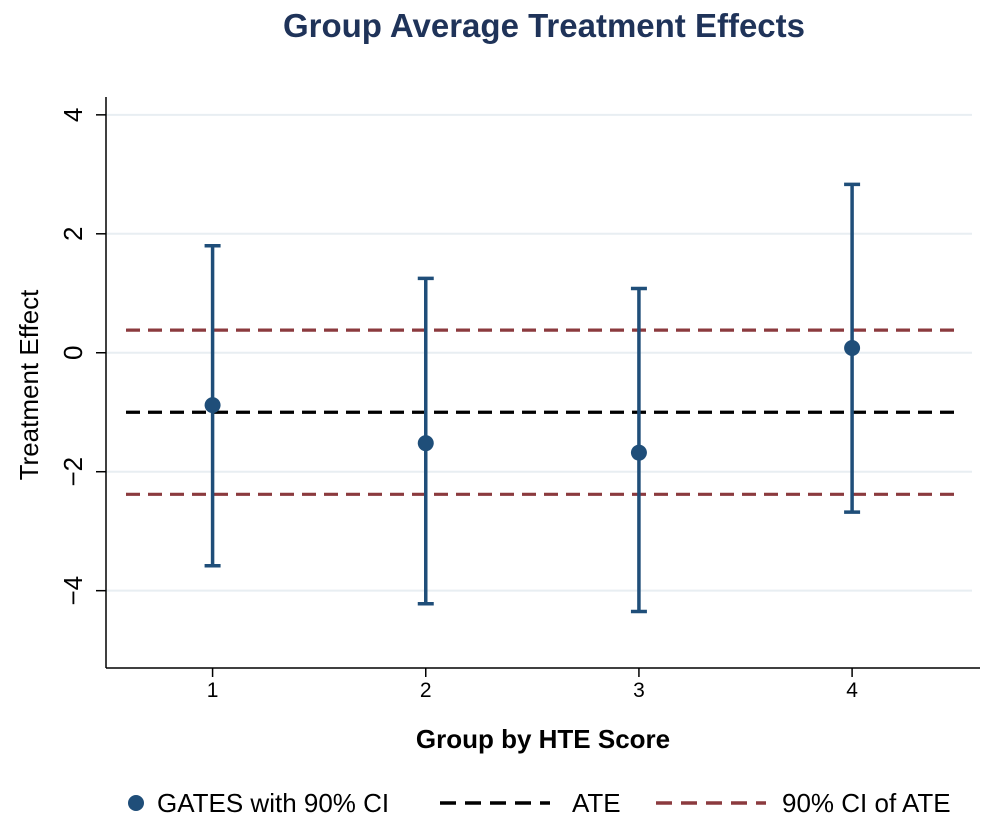 This screenshot has width=984, height=823. What do you see at coordinates (73, 472) in the screenshot?
I see `y-tick-label-1: −2` at bounding box center [73, 472].